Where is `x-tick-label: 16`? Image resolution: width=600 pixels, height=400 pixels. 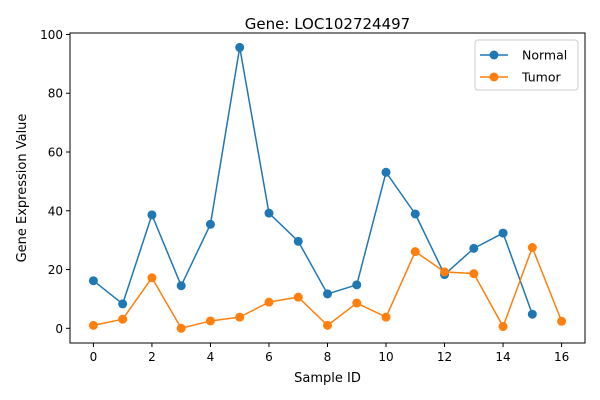 x-tick-label: 16 is located at coordinates (561, 357).